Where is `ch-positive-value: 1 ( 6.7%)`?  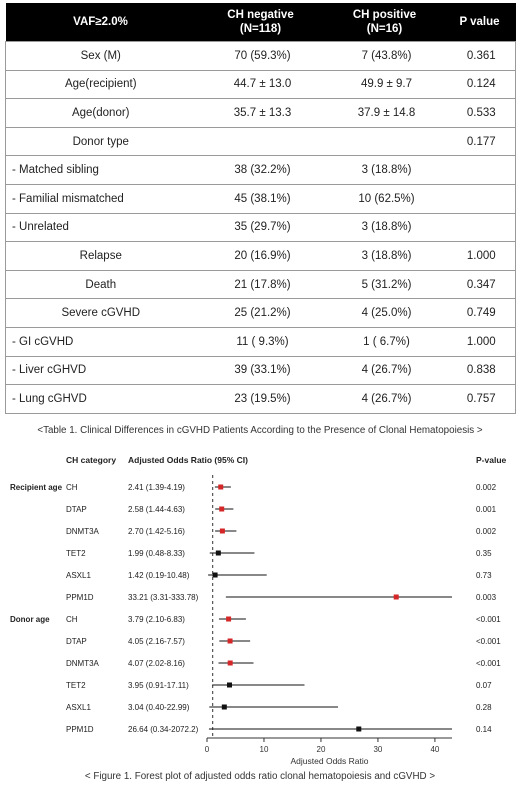 ch-positive-value: 1 ( 6.7%) is located at coordinates (384, 341).